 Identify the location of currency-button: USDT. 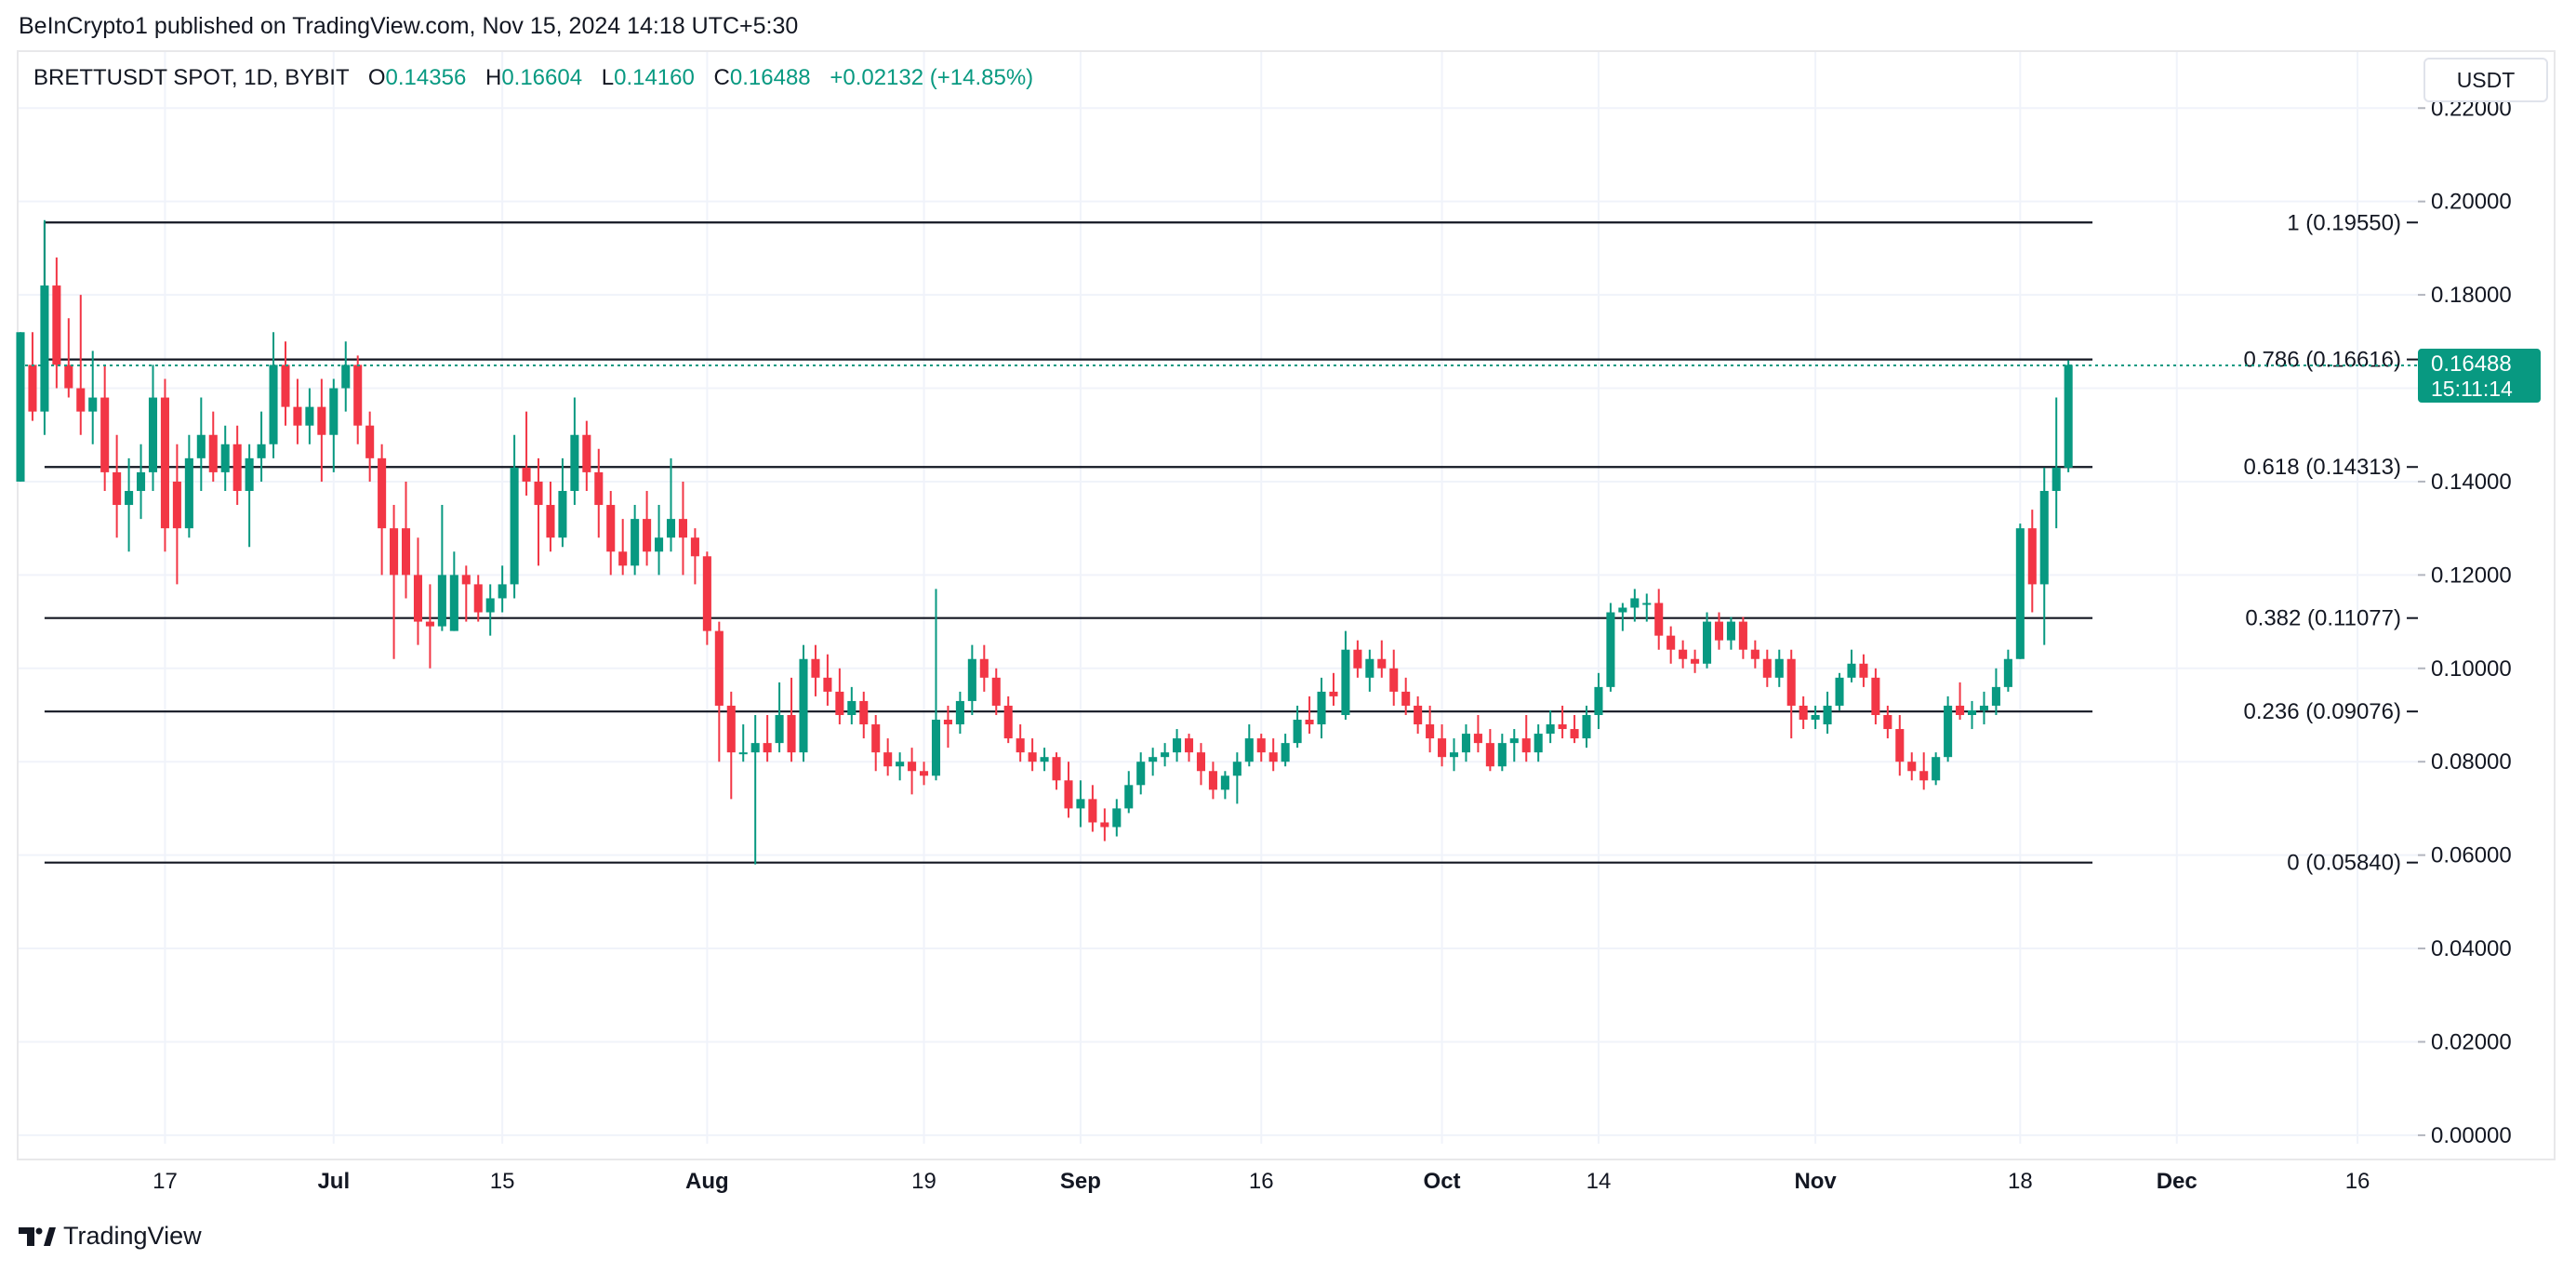
(2485, 80).